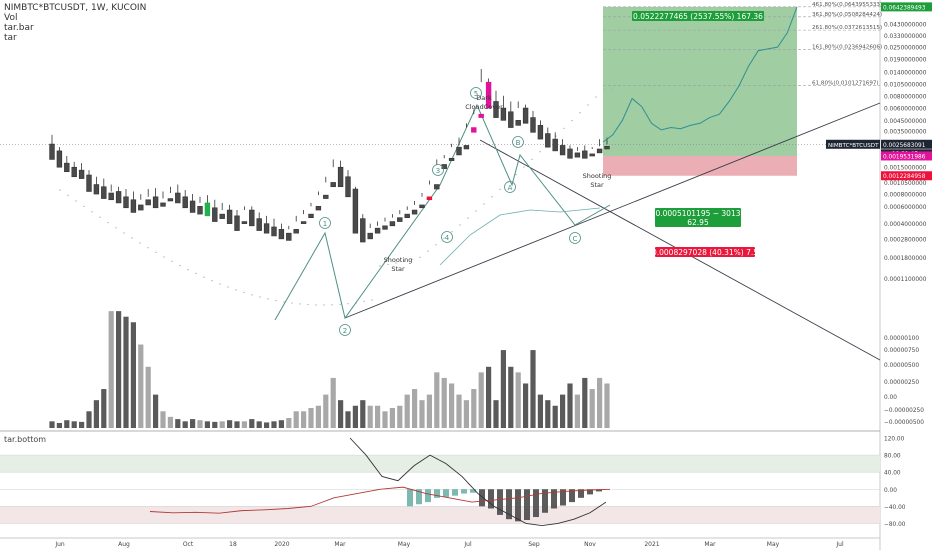  I want to click on price-tick-label: 0.0330000000, so click(905, 37).